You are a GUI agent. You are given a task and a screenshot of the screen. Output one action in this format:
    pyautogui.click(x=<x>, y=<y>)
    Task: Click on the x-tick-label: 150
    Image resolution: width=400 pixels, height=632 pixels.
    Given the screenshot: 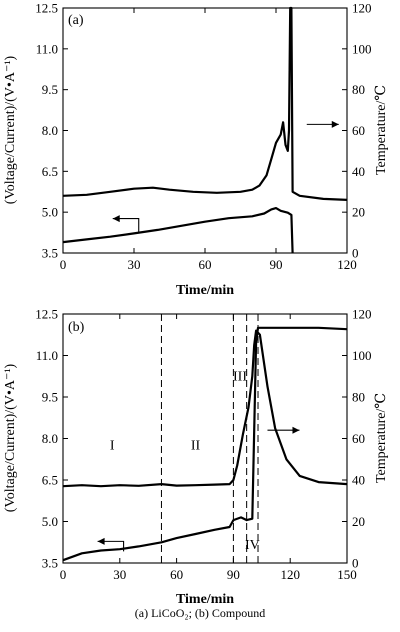 What is the action you would take?
    pyautogui.click(x=347, y=574)
    